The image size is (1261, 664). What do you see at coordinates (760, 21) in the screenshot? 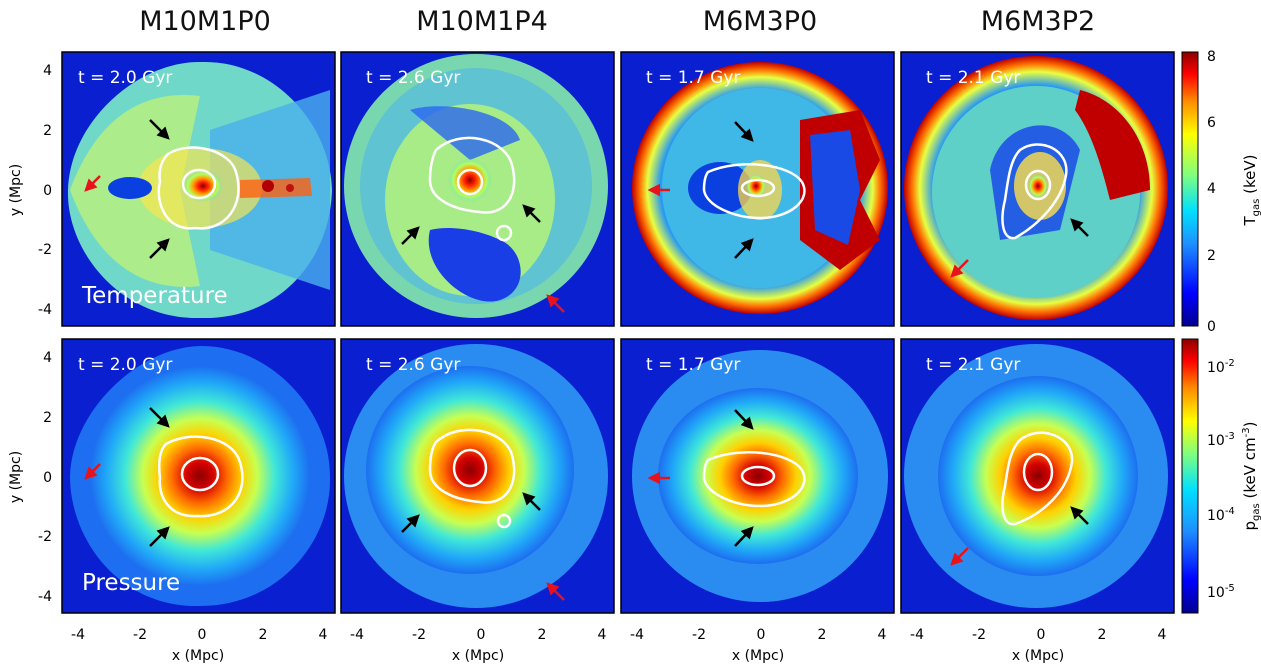
I see `panel-column-title: M6M3P0` at bounding box center [760, 21].